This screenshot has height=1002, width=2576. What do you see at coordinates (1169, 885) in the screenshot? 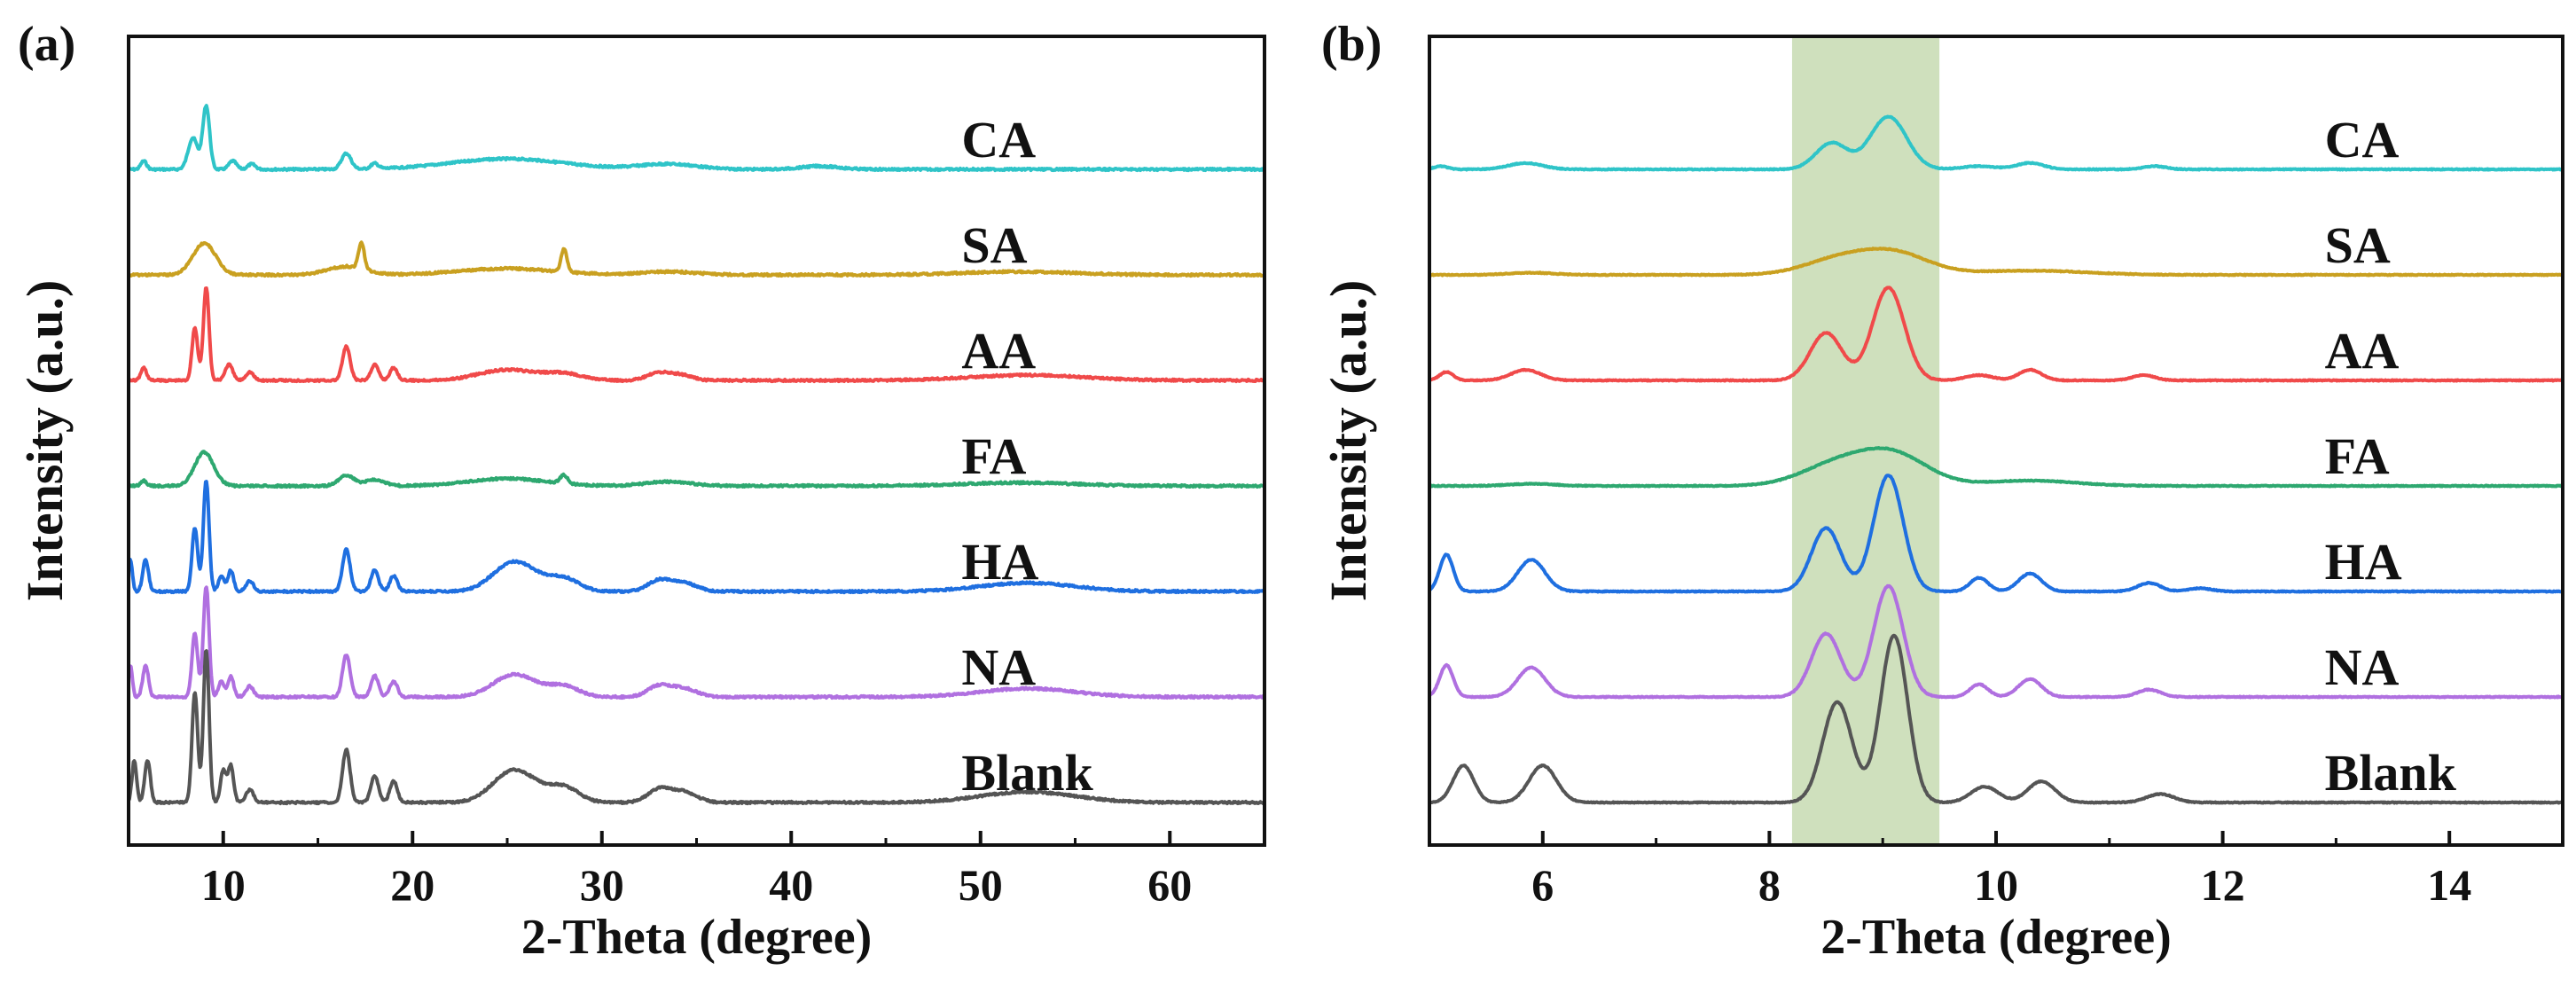
I see `x-tick-label: 60` at bounding box center [1169, 885].